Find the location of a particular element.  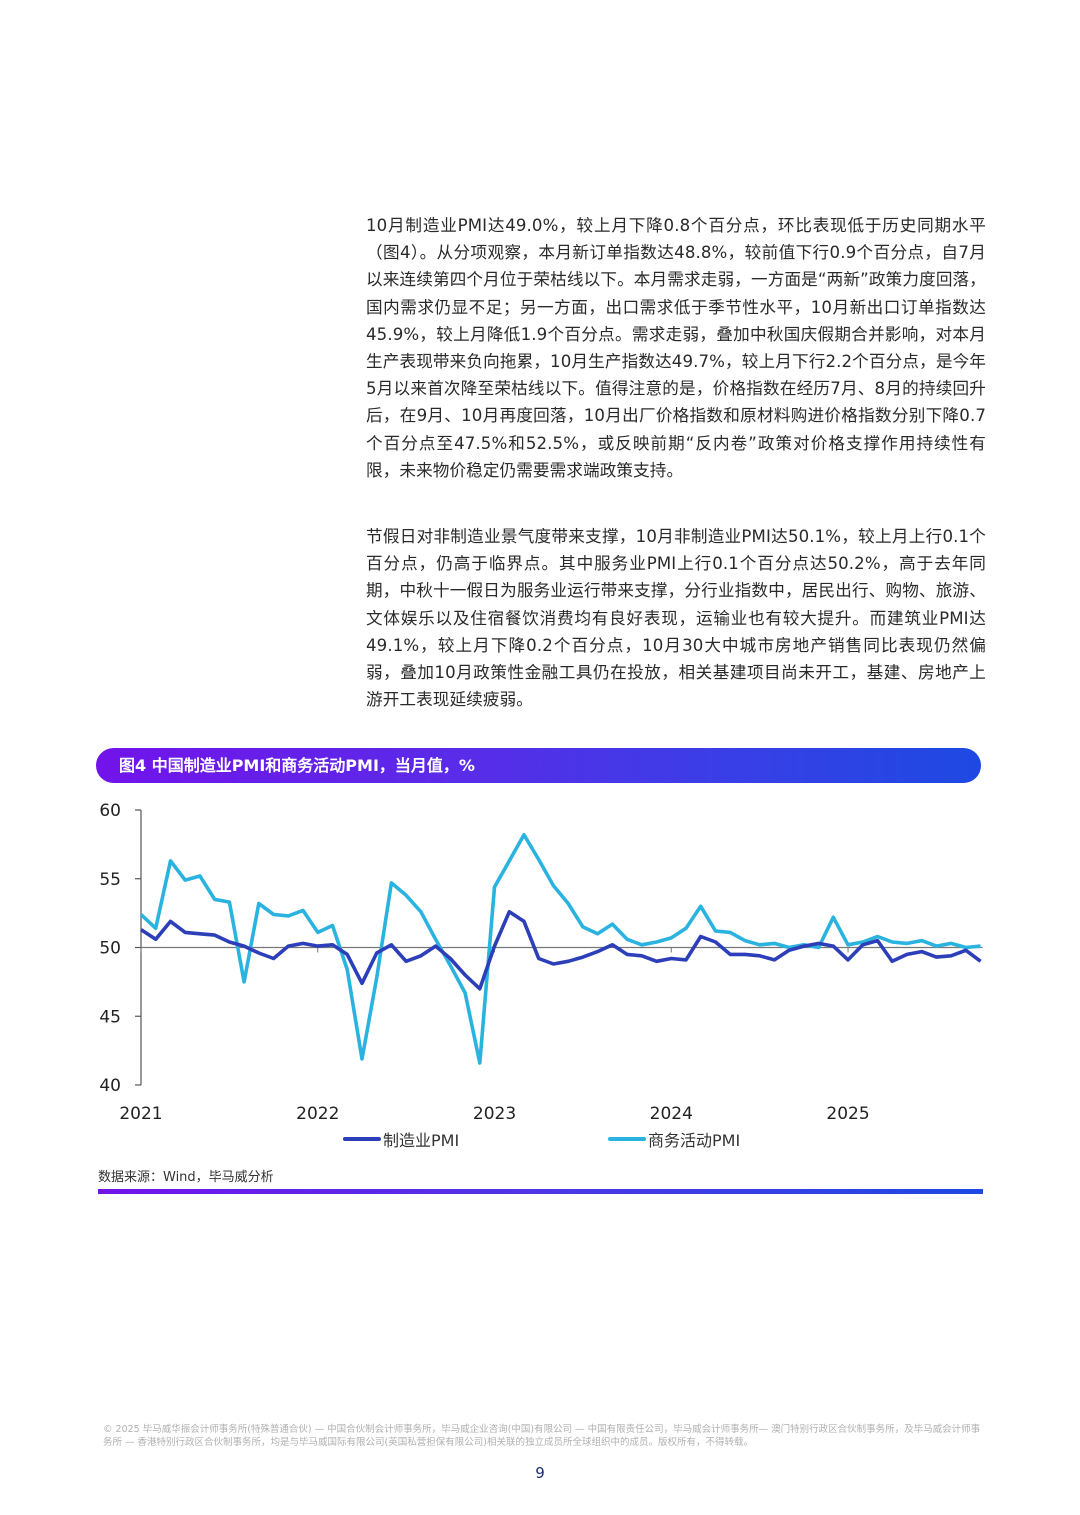

x-tick-label: 2024 is located at coordinates (671, 1112).